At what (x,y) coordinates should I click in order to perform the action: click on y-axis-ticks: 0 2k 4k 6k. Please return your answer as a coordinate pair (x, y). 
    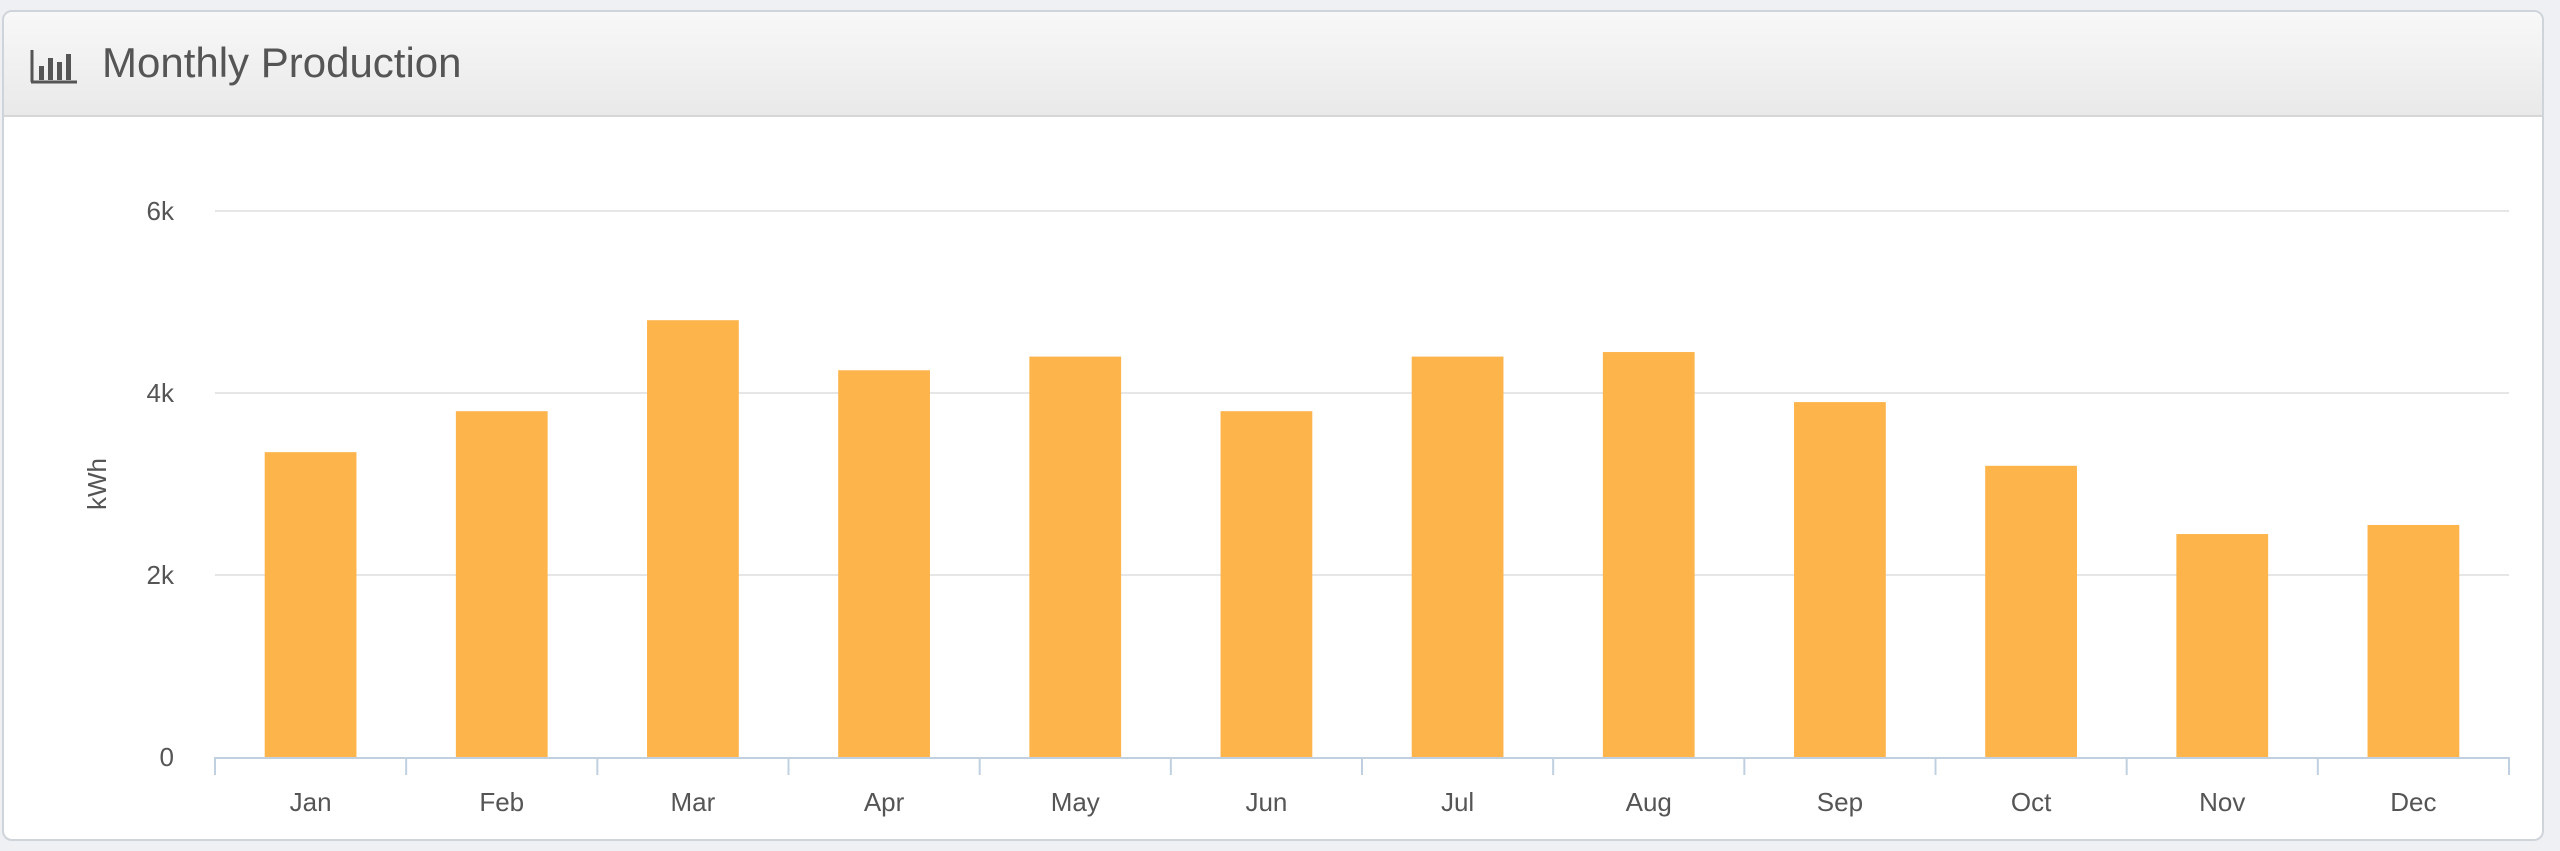
    Looking at the image, I should click on (161, 484).